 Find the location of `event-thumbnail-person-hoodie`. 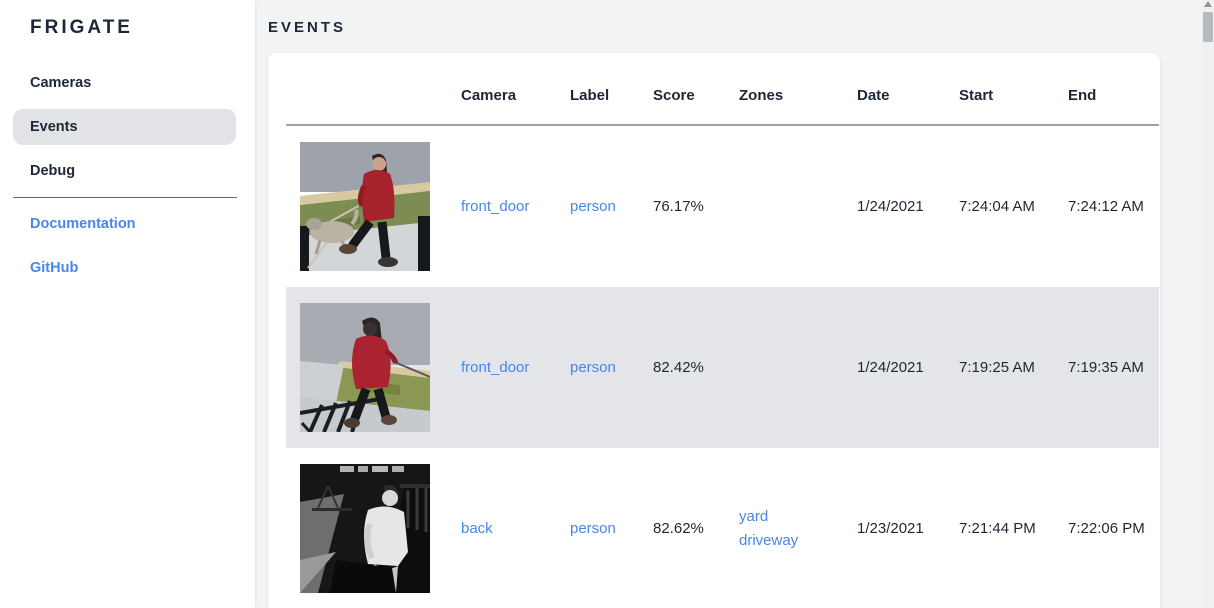

event-thumbnail-person-hoodie is located at coordinates (365, 367).